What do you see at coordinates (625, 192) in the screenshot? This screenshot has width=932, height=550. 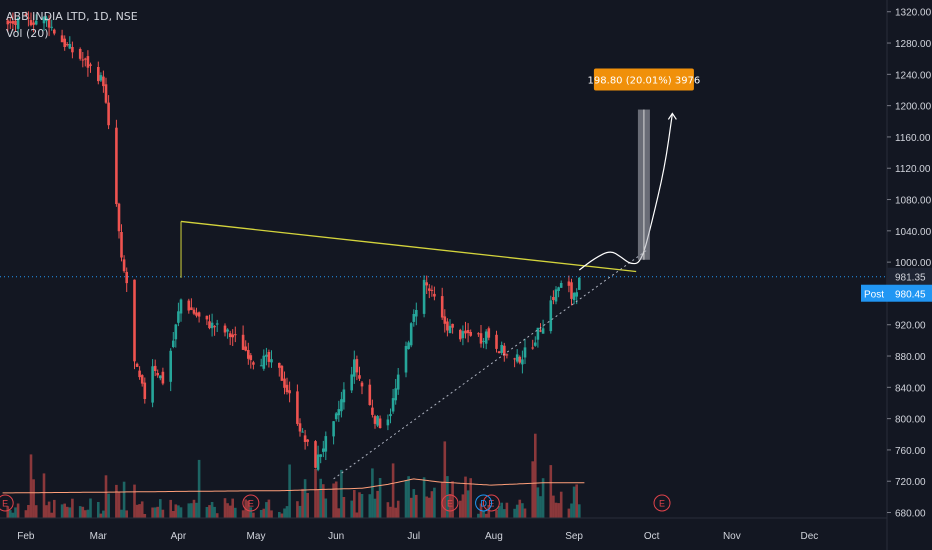 I see `projection-path` at bounding box center [625, 192].